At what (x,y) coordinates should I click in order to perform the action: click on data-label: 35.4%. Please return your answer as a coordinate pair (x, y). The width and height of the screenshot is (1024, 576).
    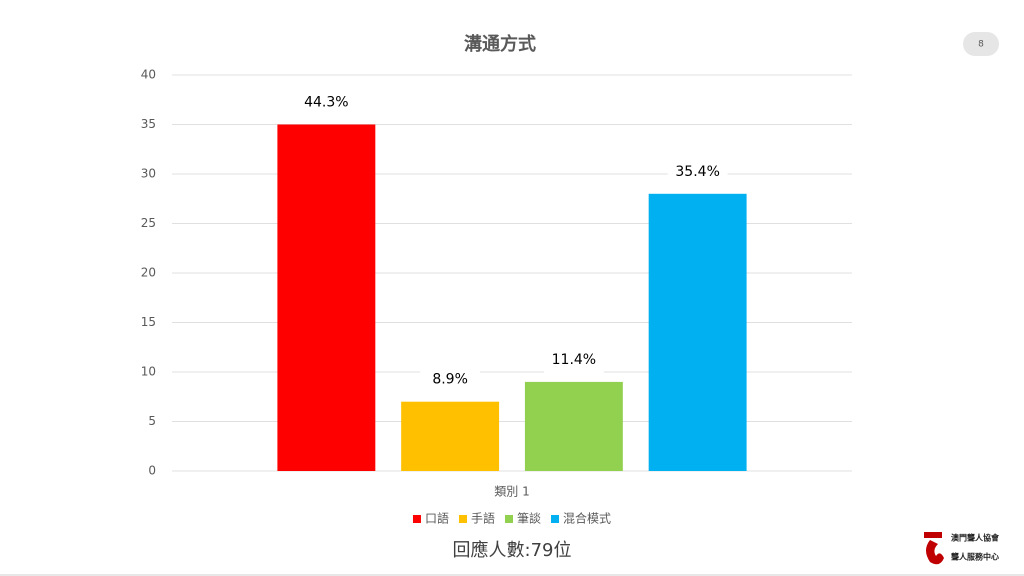
    Looking at the image, I should click on (697, 172).